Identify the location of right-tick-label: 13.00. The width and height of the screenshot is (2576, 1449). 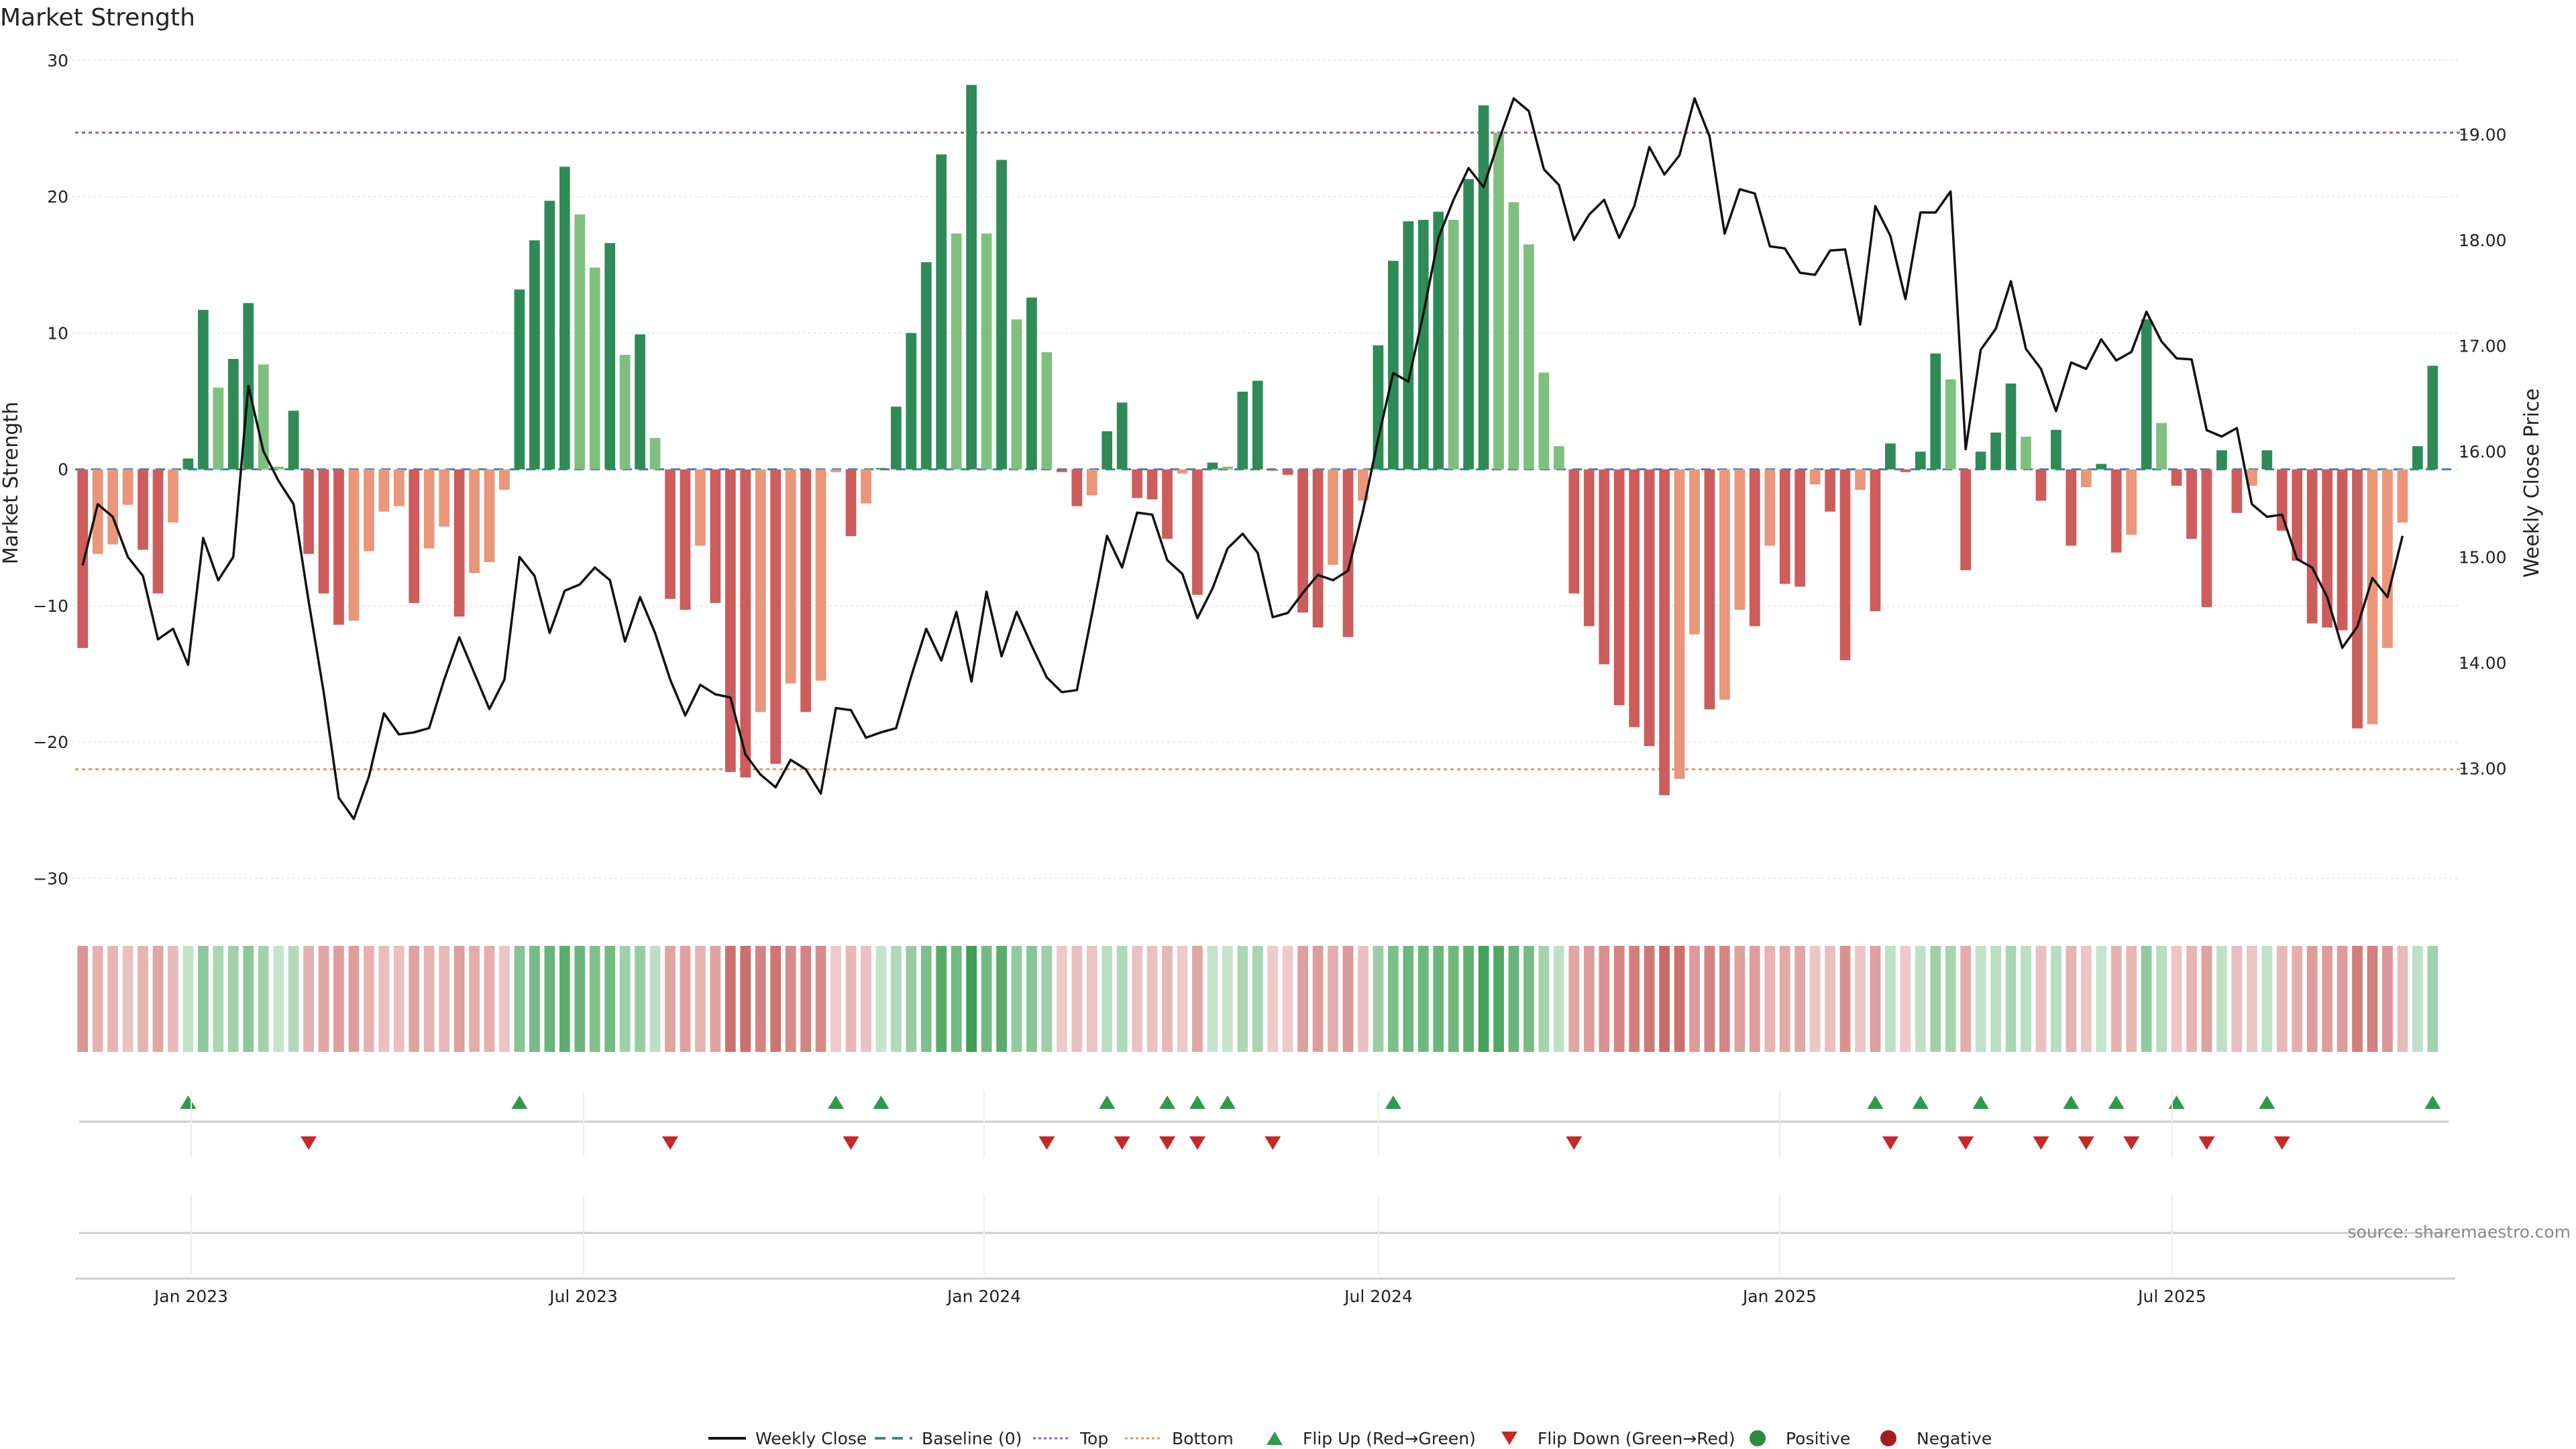
(2483, 768).